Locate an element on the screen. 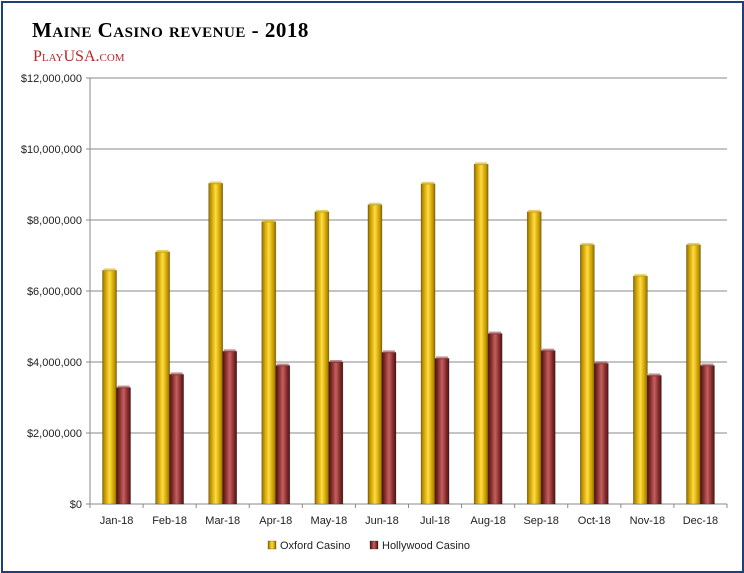 This screenshot has height=573, width=744. y-tick-label: $2,000,000 is located at coordinates (54, 434).